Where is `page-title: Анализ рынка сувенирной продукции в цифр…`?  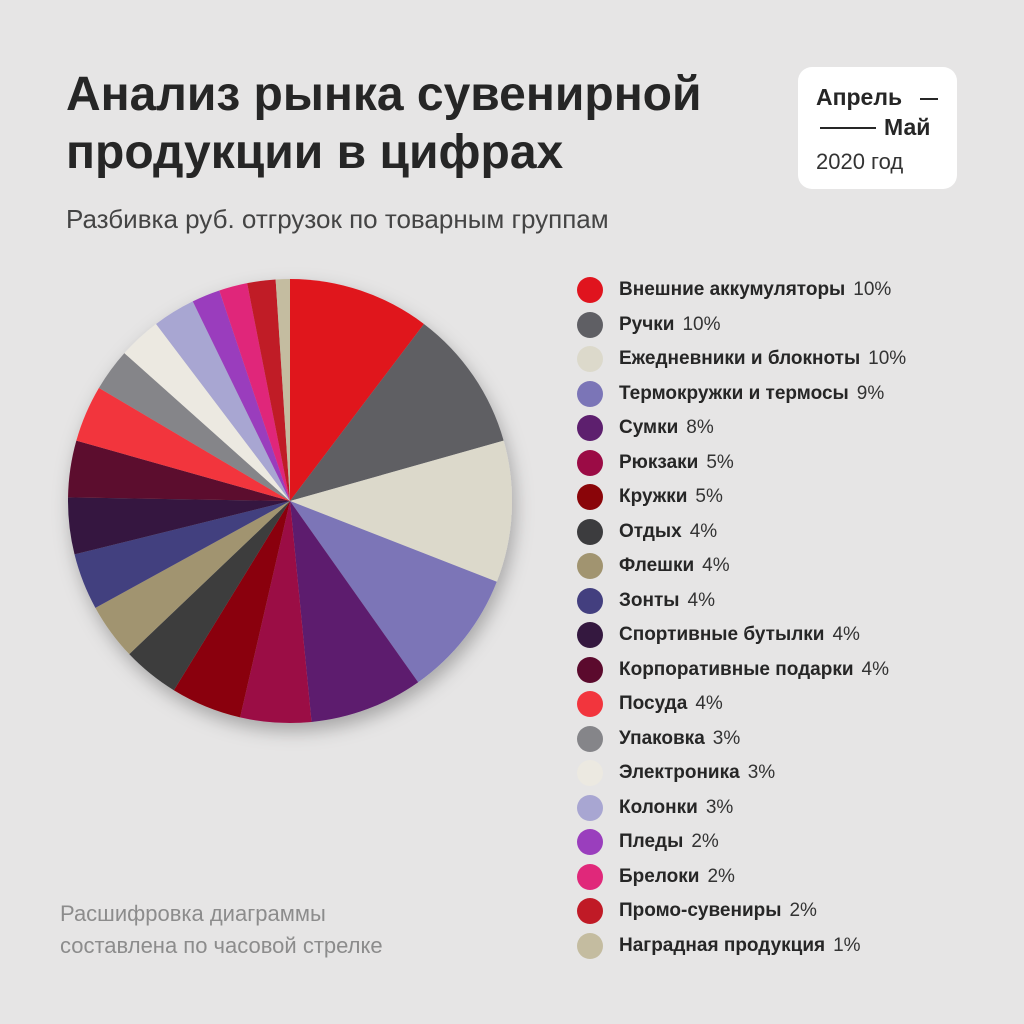
page-title: Анализ рынка сувенирной продукции в цифр… is located at coordinates (426, 124).